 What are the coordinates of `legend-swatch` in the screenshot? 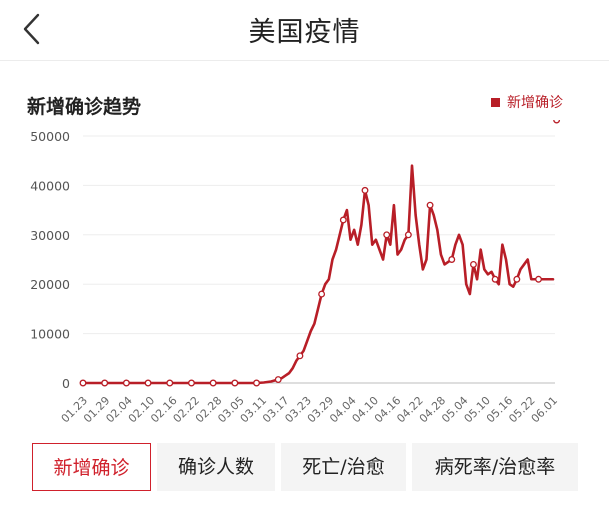 It's located at (495, 102).